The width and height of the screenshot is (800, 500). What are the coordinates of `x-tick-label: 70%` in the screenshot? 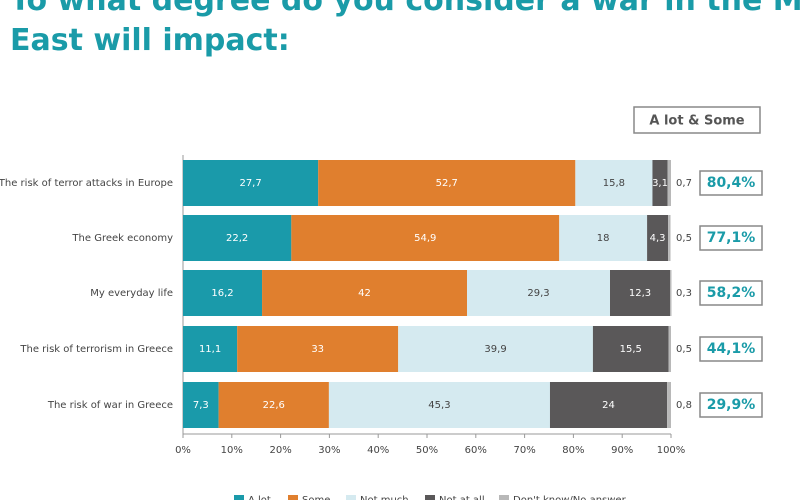 It's located at (524, 450).